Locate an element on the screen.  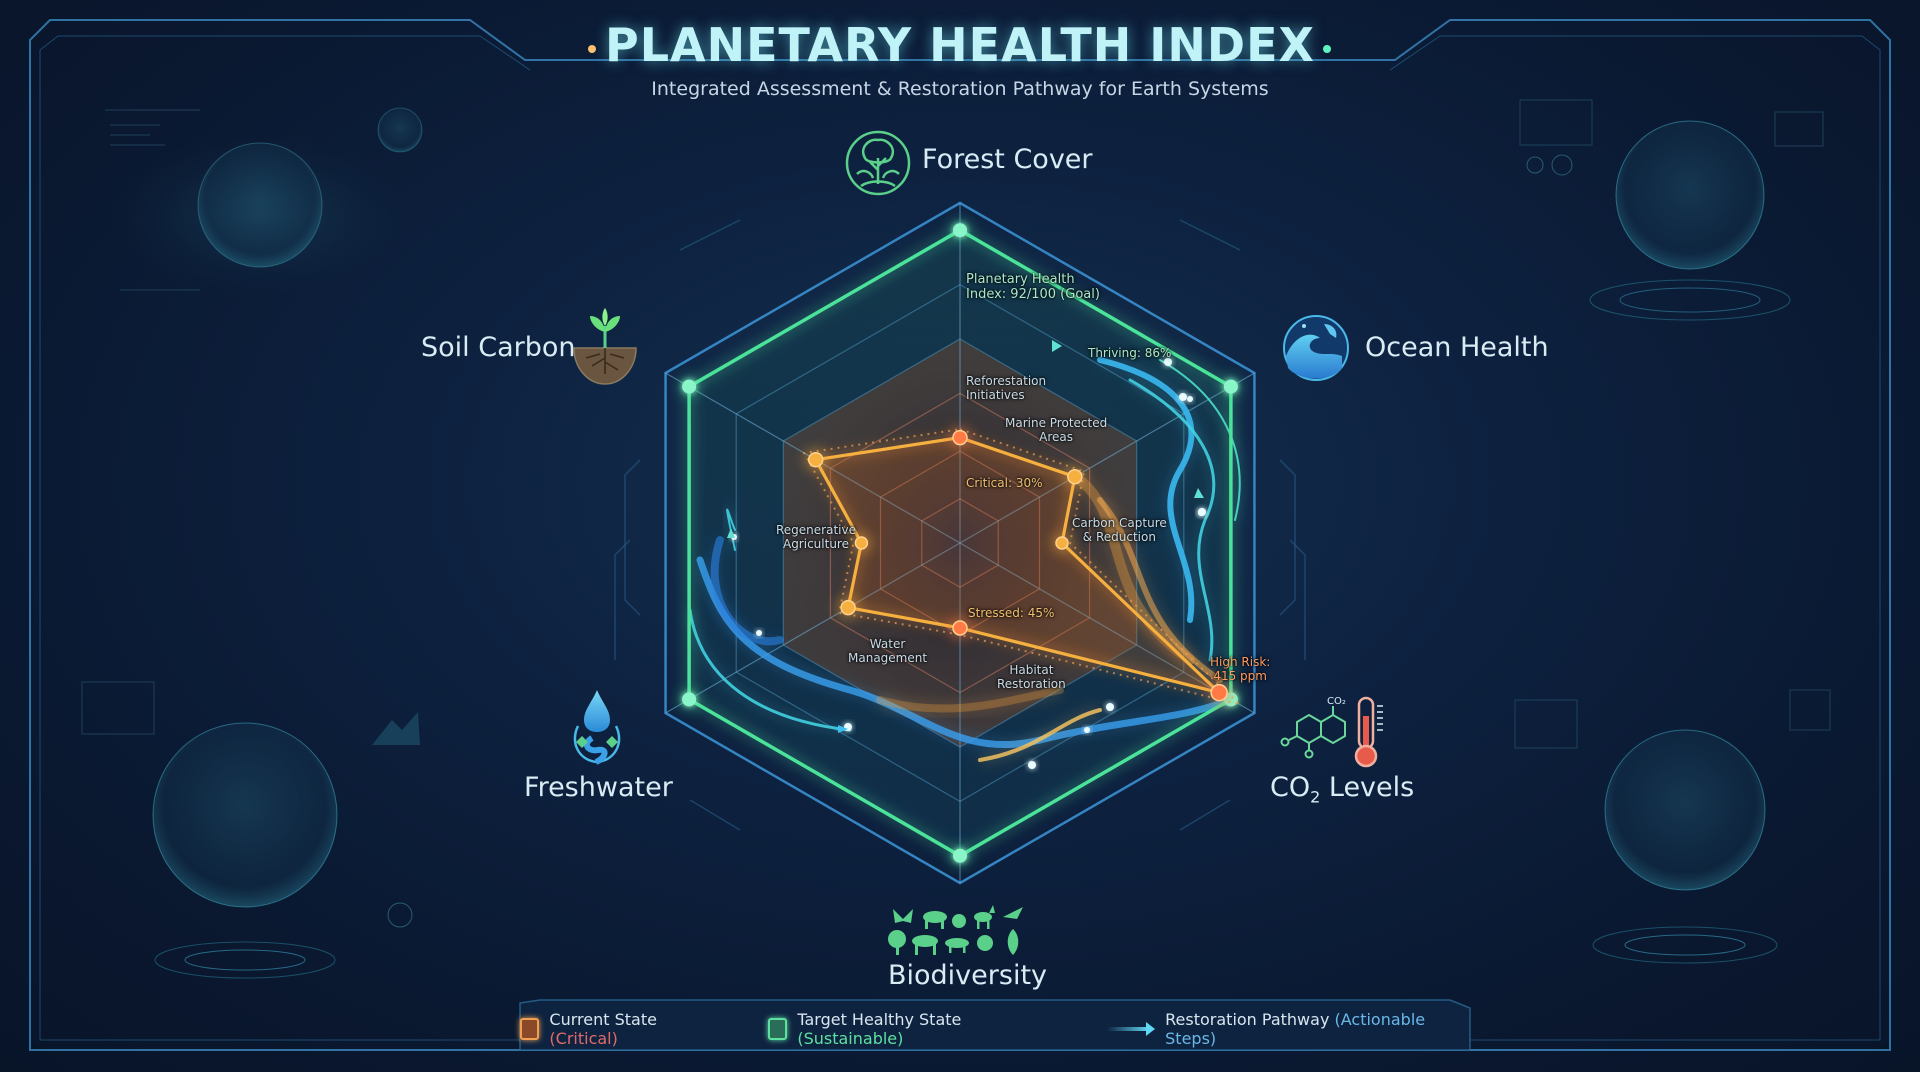
page-title: PLANETARY HEALTH INDEX is located at coordinates (960, 45).